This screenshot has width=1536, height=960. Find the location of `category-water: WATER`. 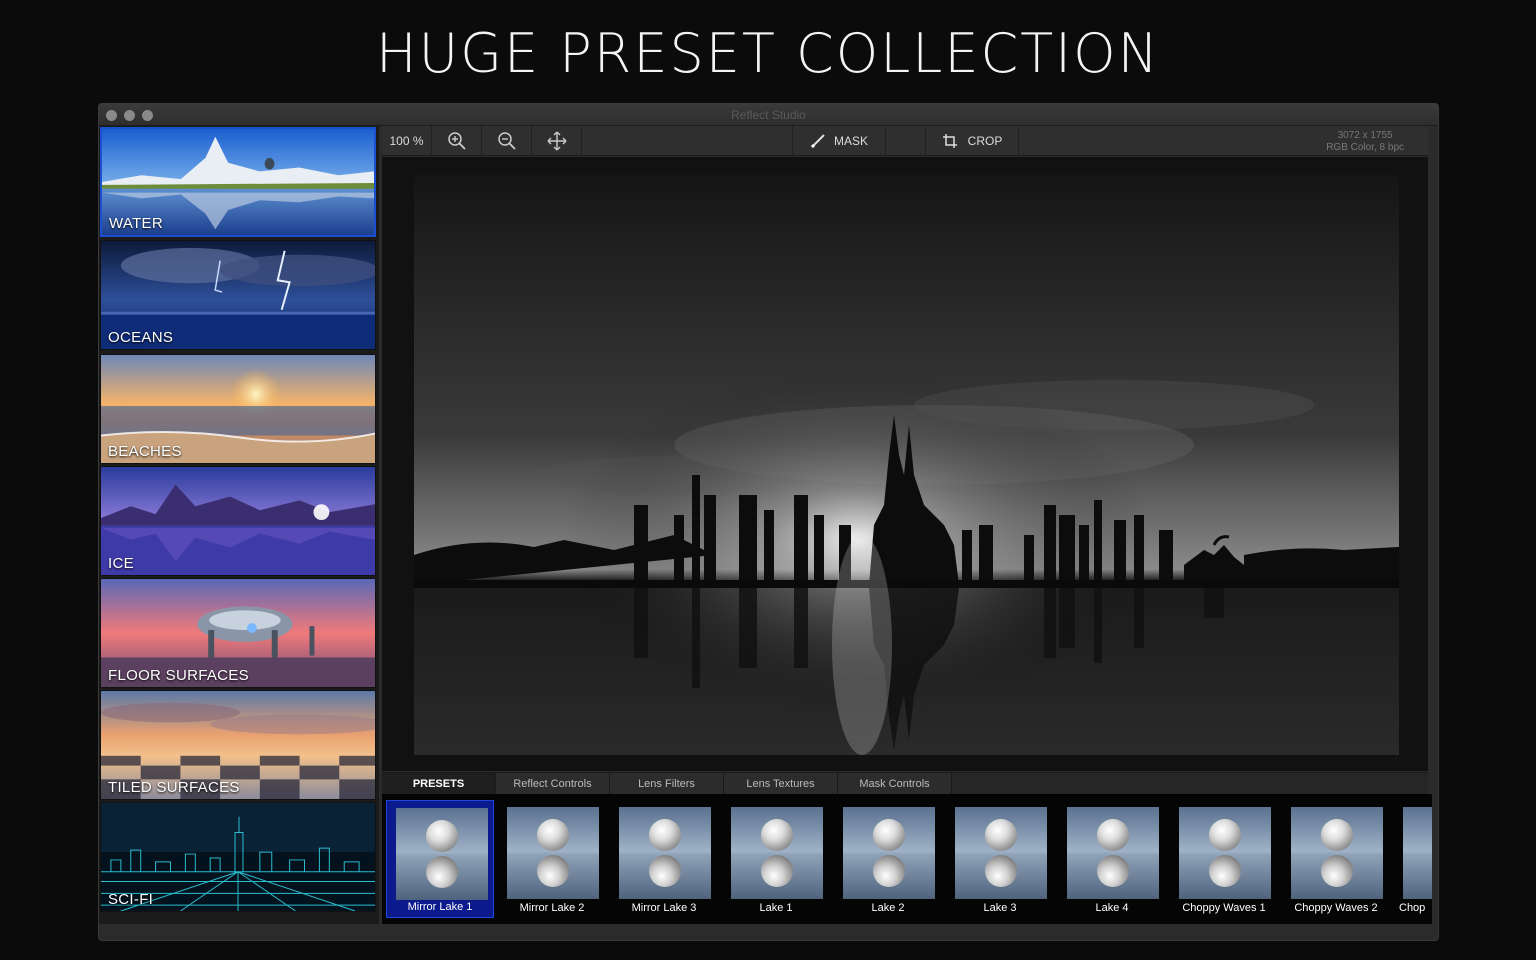

category-water: WATER is located at coordinates (238, 182).